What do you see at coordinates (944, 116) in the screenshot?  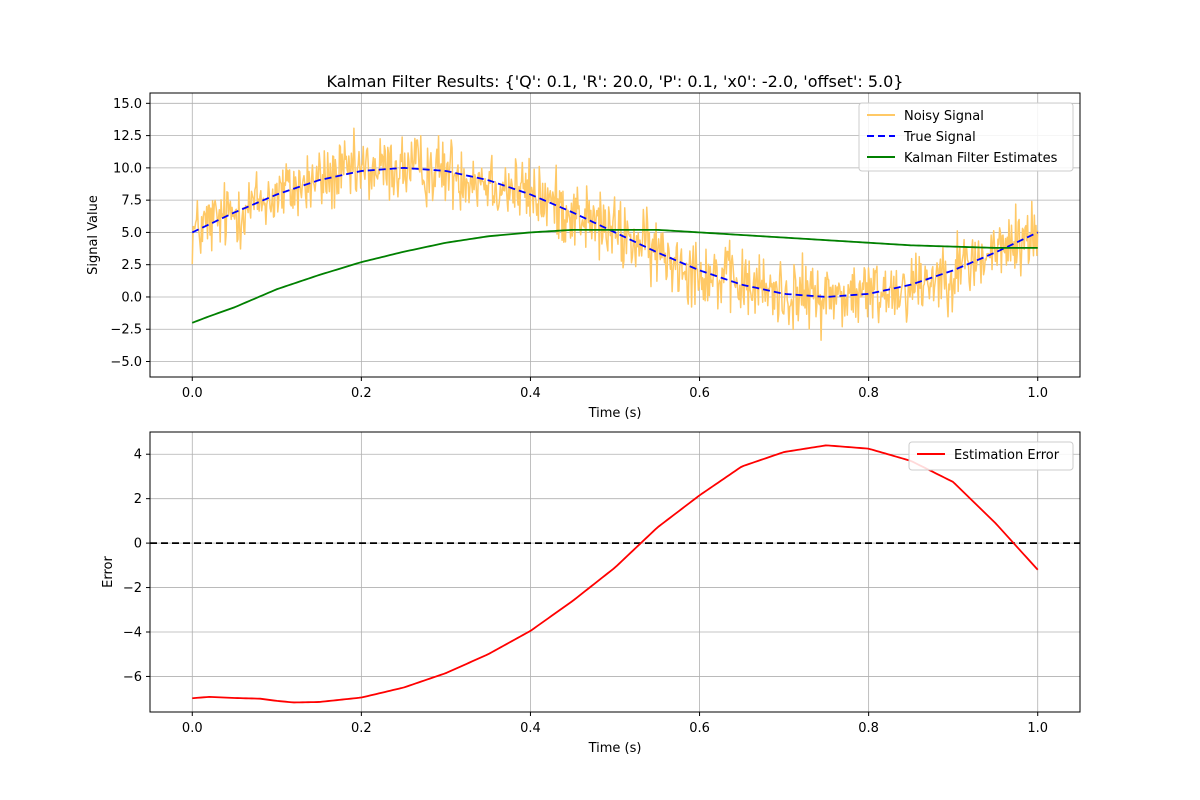 I see `legend-entry-label: Noisy Signal` at bounding box center [944, 116].